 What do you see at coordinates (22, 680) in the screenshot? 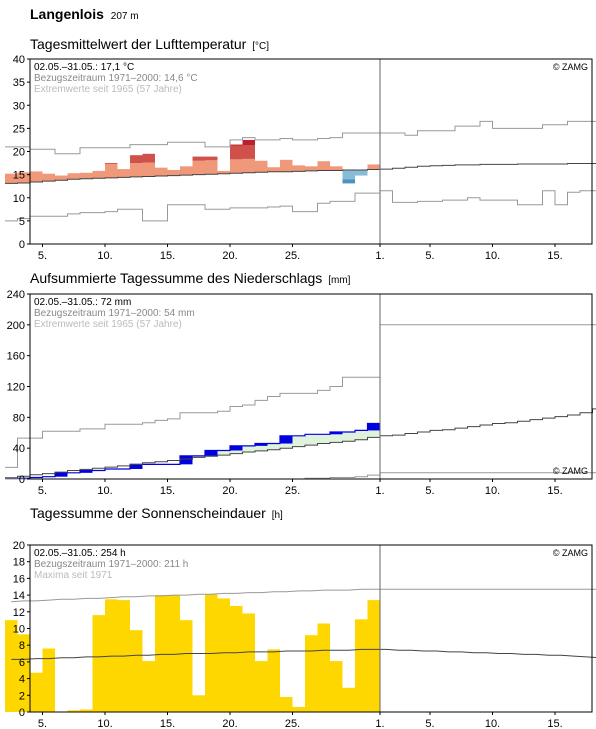
I see `y-tick-label: 4` at bounding box center [22, 680].